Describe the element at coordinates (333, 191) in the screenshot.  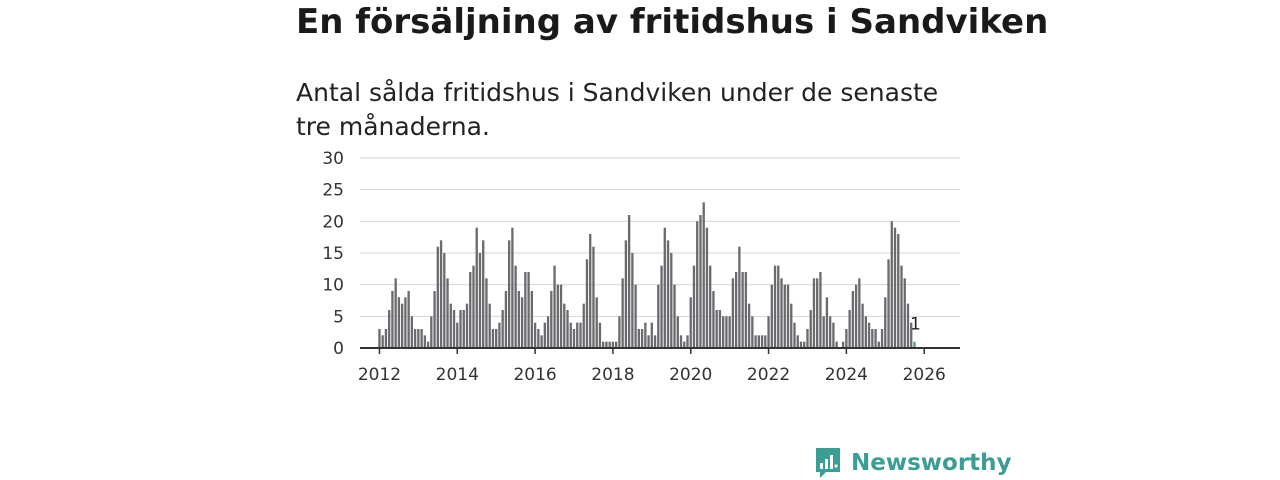
I see `y-tick-label-25: 25` at that location.